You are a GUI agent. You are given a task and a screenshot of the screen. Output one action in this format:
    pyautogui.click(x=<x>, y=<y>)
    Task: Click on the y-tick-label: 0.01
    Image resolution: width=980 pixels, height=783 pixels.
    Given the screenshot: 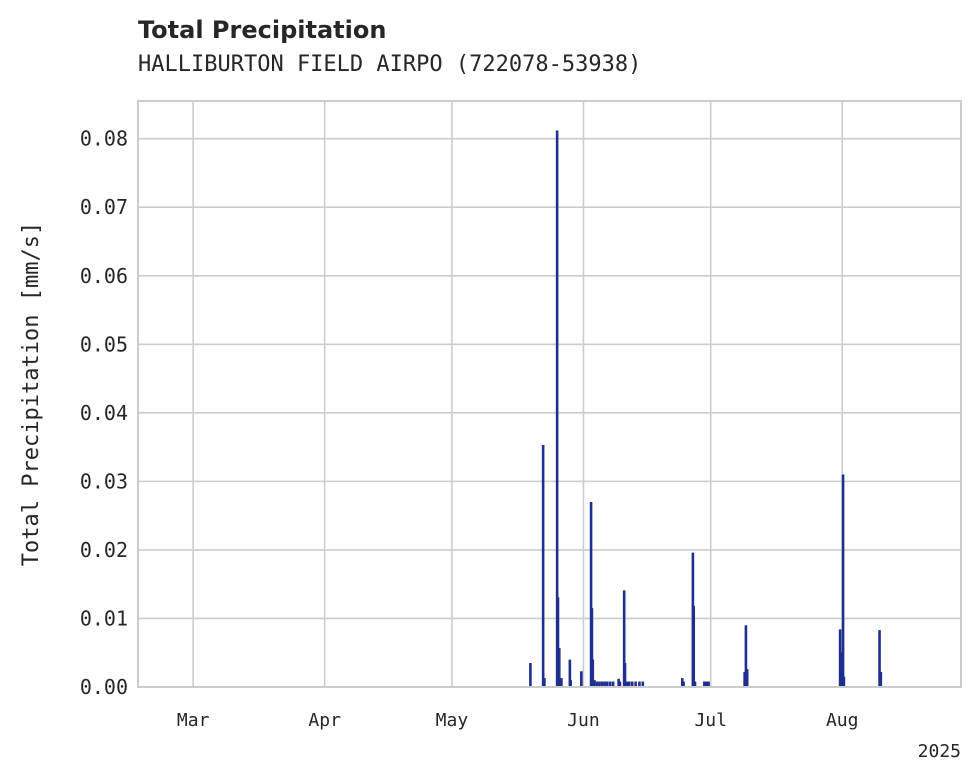 What is the action you would take?
    pyautogui.click(x=104, y=618)
    